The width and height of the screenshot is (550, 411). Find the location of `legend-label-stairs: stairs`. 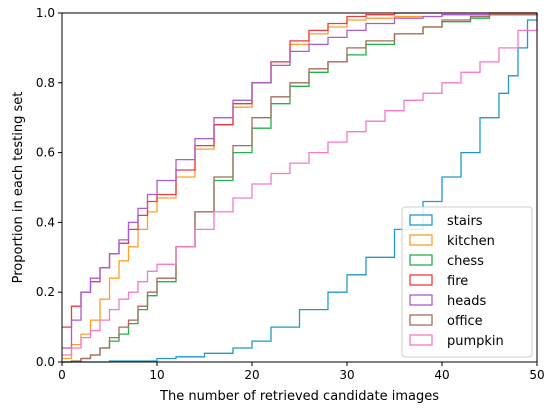

legend-label-stairs: stairs is located at coordinates (465, 221).